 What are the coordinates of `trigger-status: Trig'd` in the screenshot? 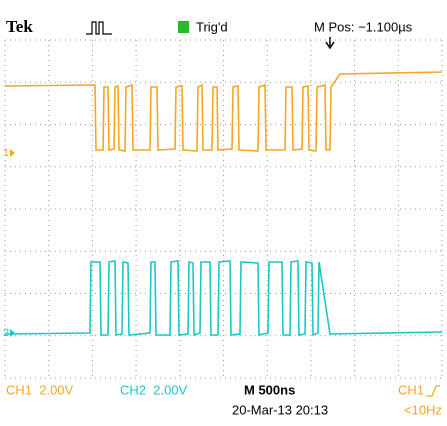 It's located at (212, 26).